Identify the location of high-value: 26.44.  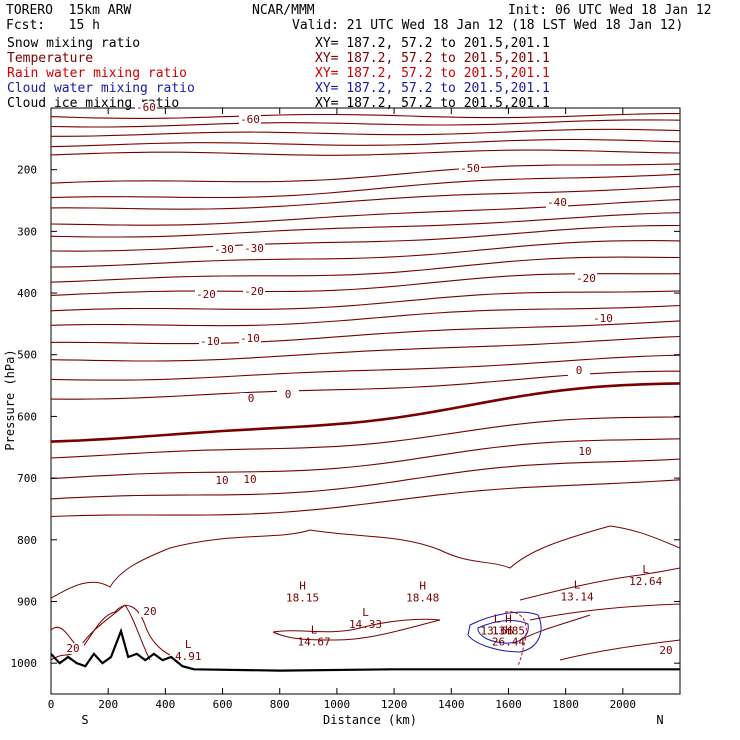
(508, 641).